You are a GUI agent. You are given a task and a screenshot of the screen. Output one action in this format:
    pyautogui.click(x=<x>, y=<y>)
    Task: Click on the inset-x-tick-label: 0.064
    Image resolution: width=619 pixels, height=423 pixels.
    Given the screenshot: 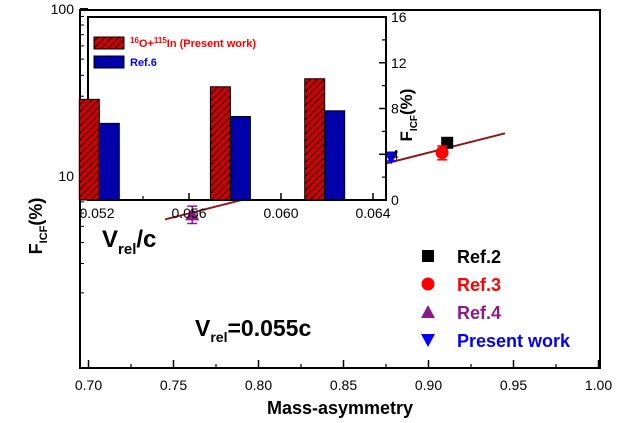 What is the action you would take?
    pyautogui.click(x=372, y=213)
    